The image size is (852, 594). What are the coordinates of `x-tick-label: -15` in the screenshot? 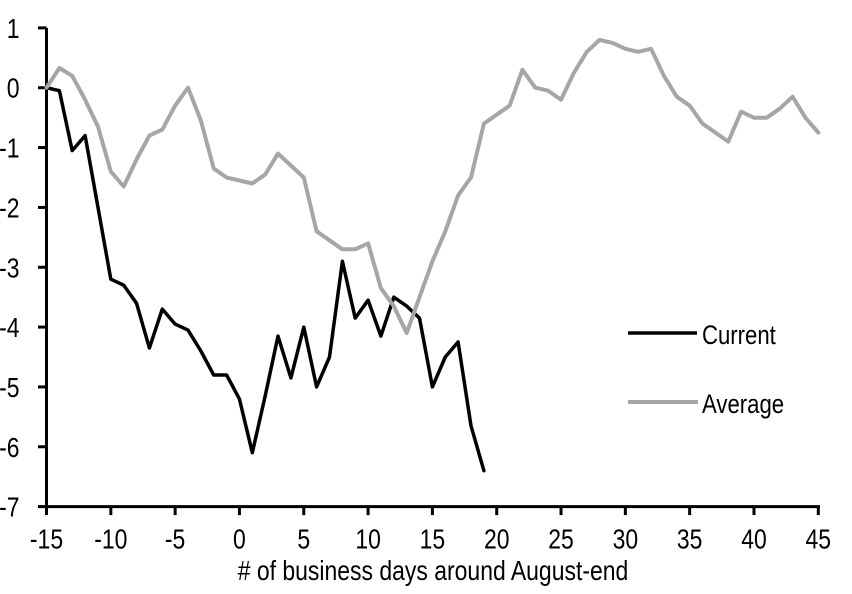 It's located at (46, 539).